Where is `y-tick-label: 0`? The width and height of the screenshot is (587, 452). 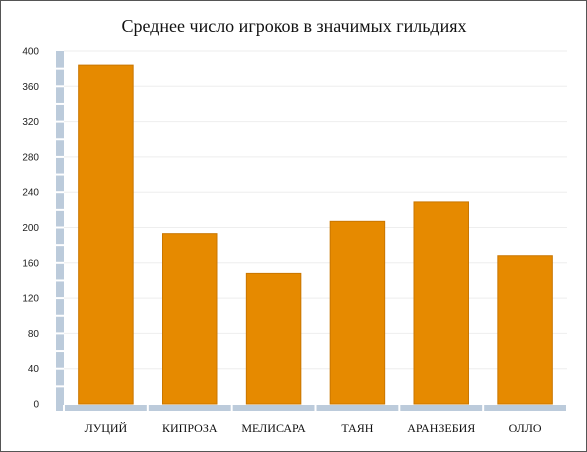 y-tick-label: 0 is located at coordinates (36, 405).